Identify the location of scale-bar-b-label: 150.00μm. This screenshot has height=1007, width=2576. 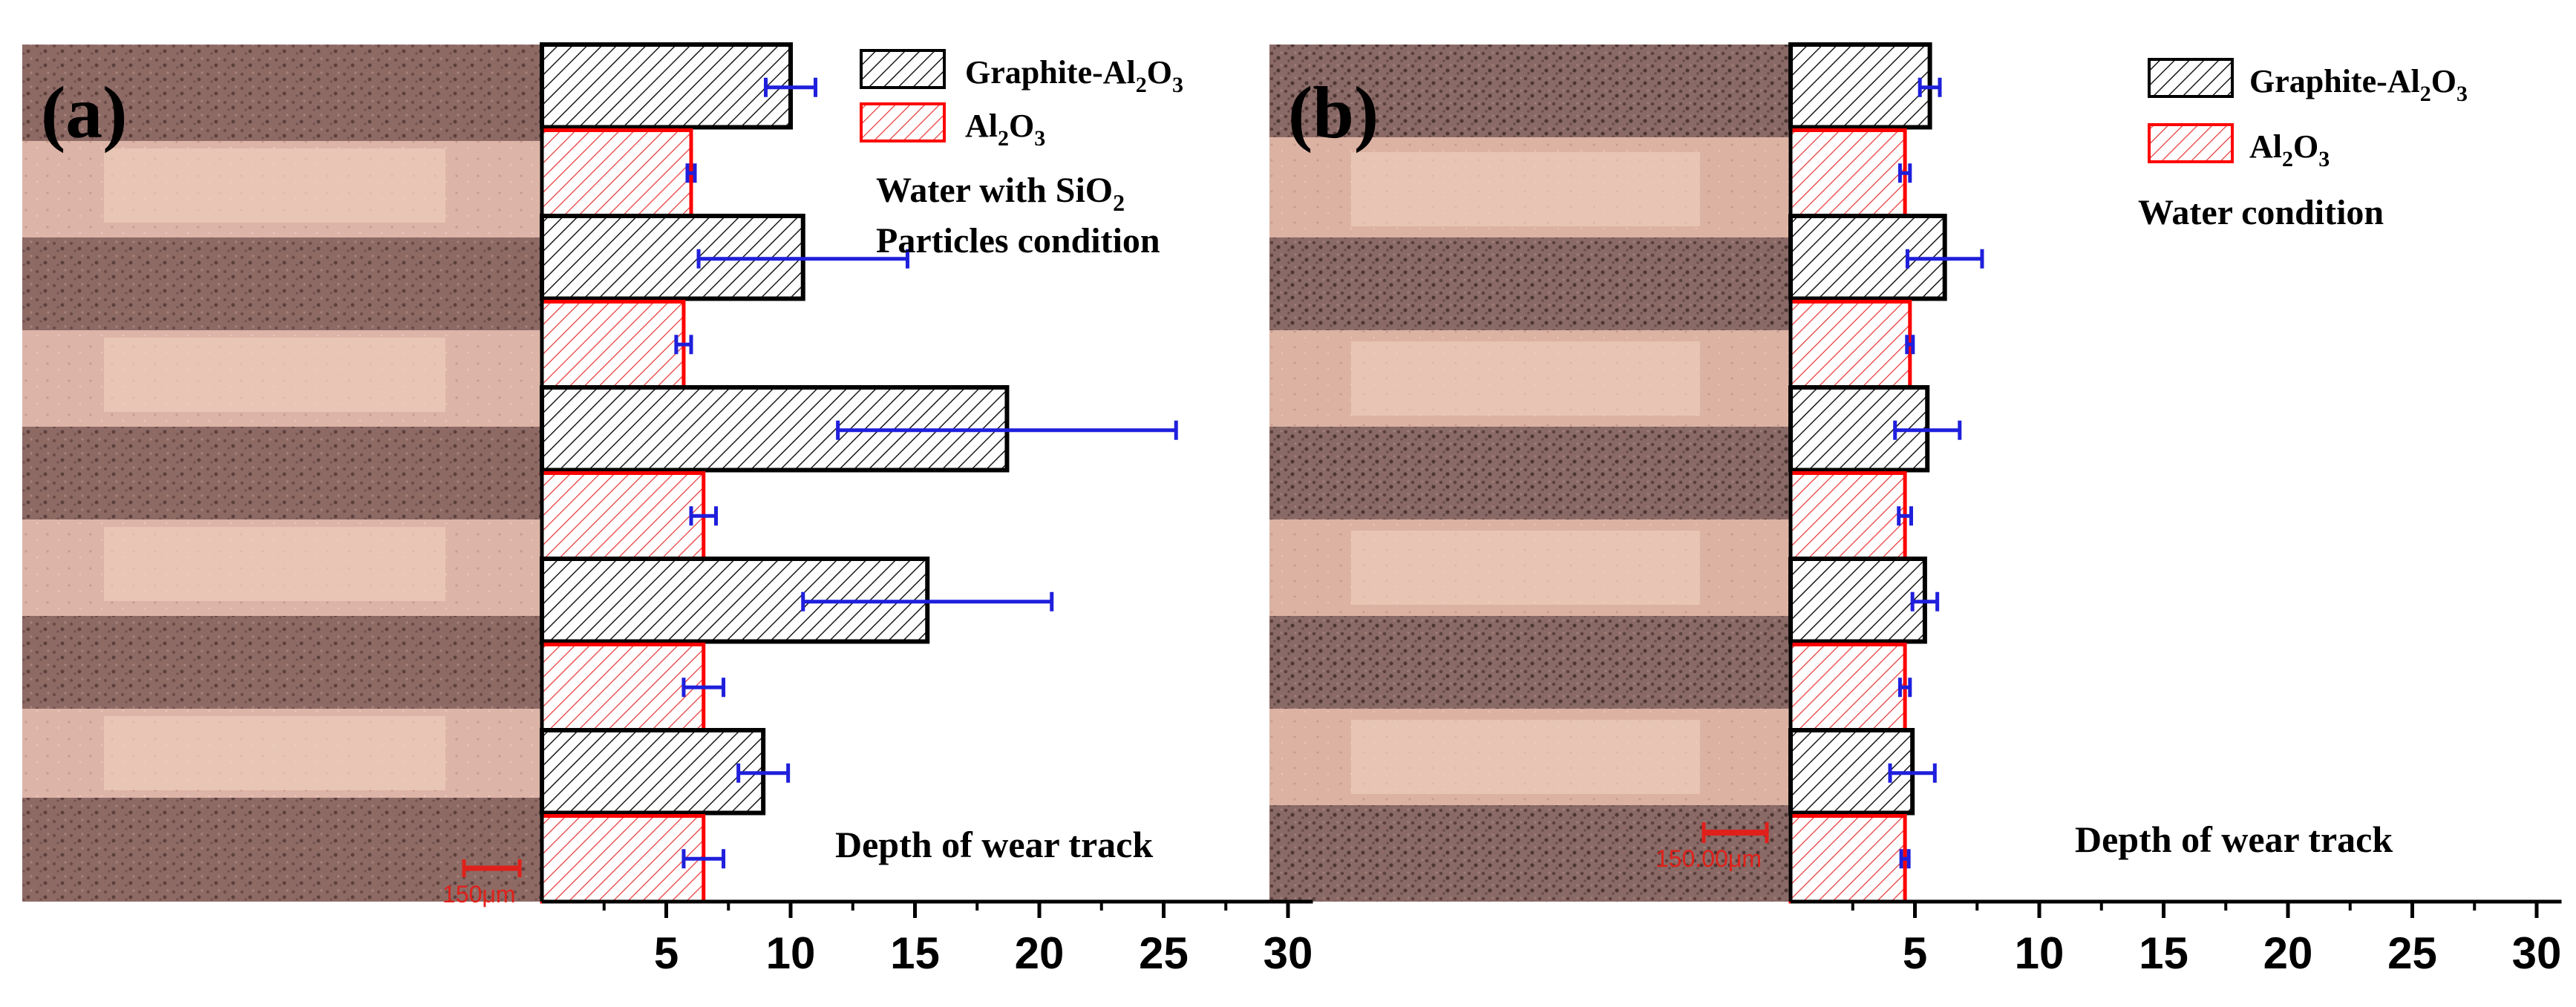
(1708, 858).